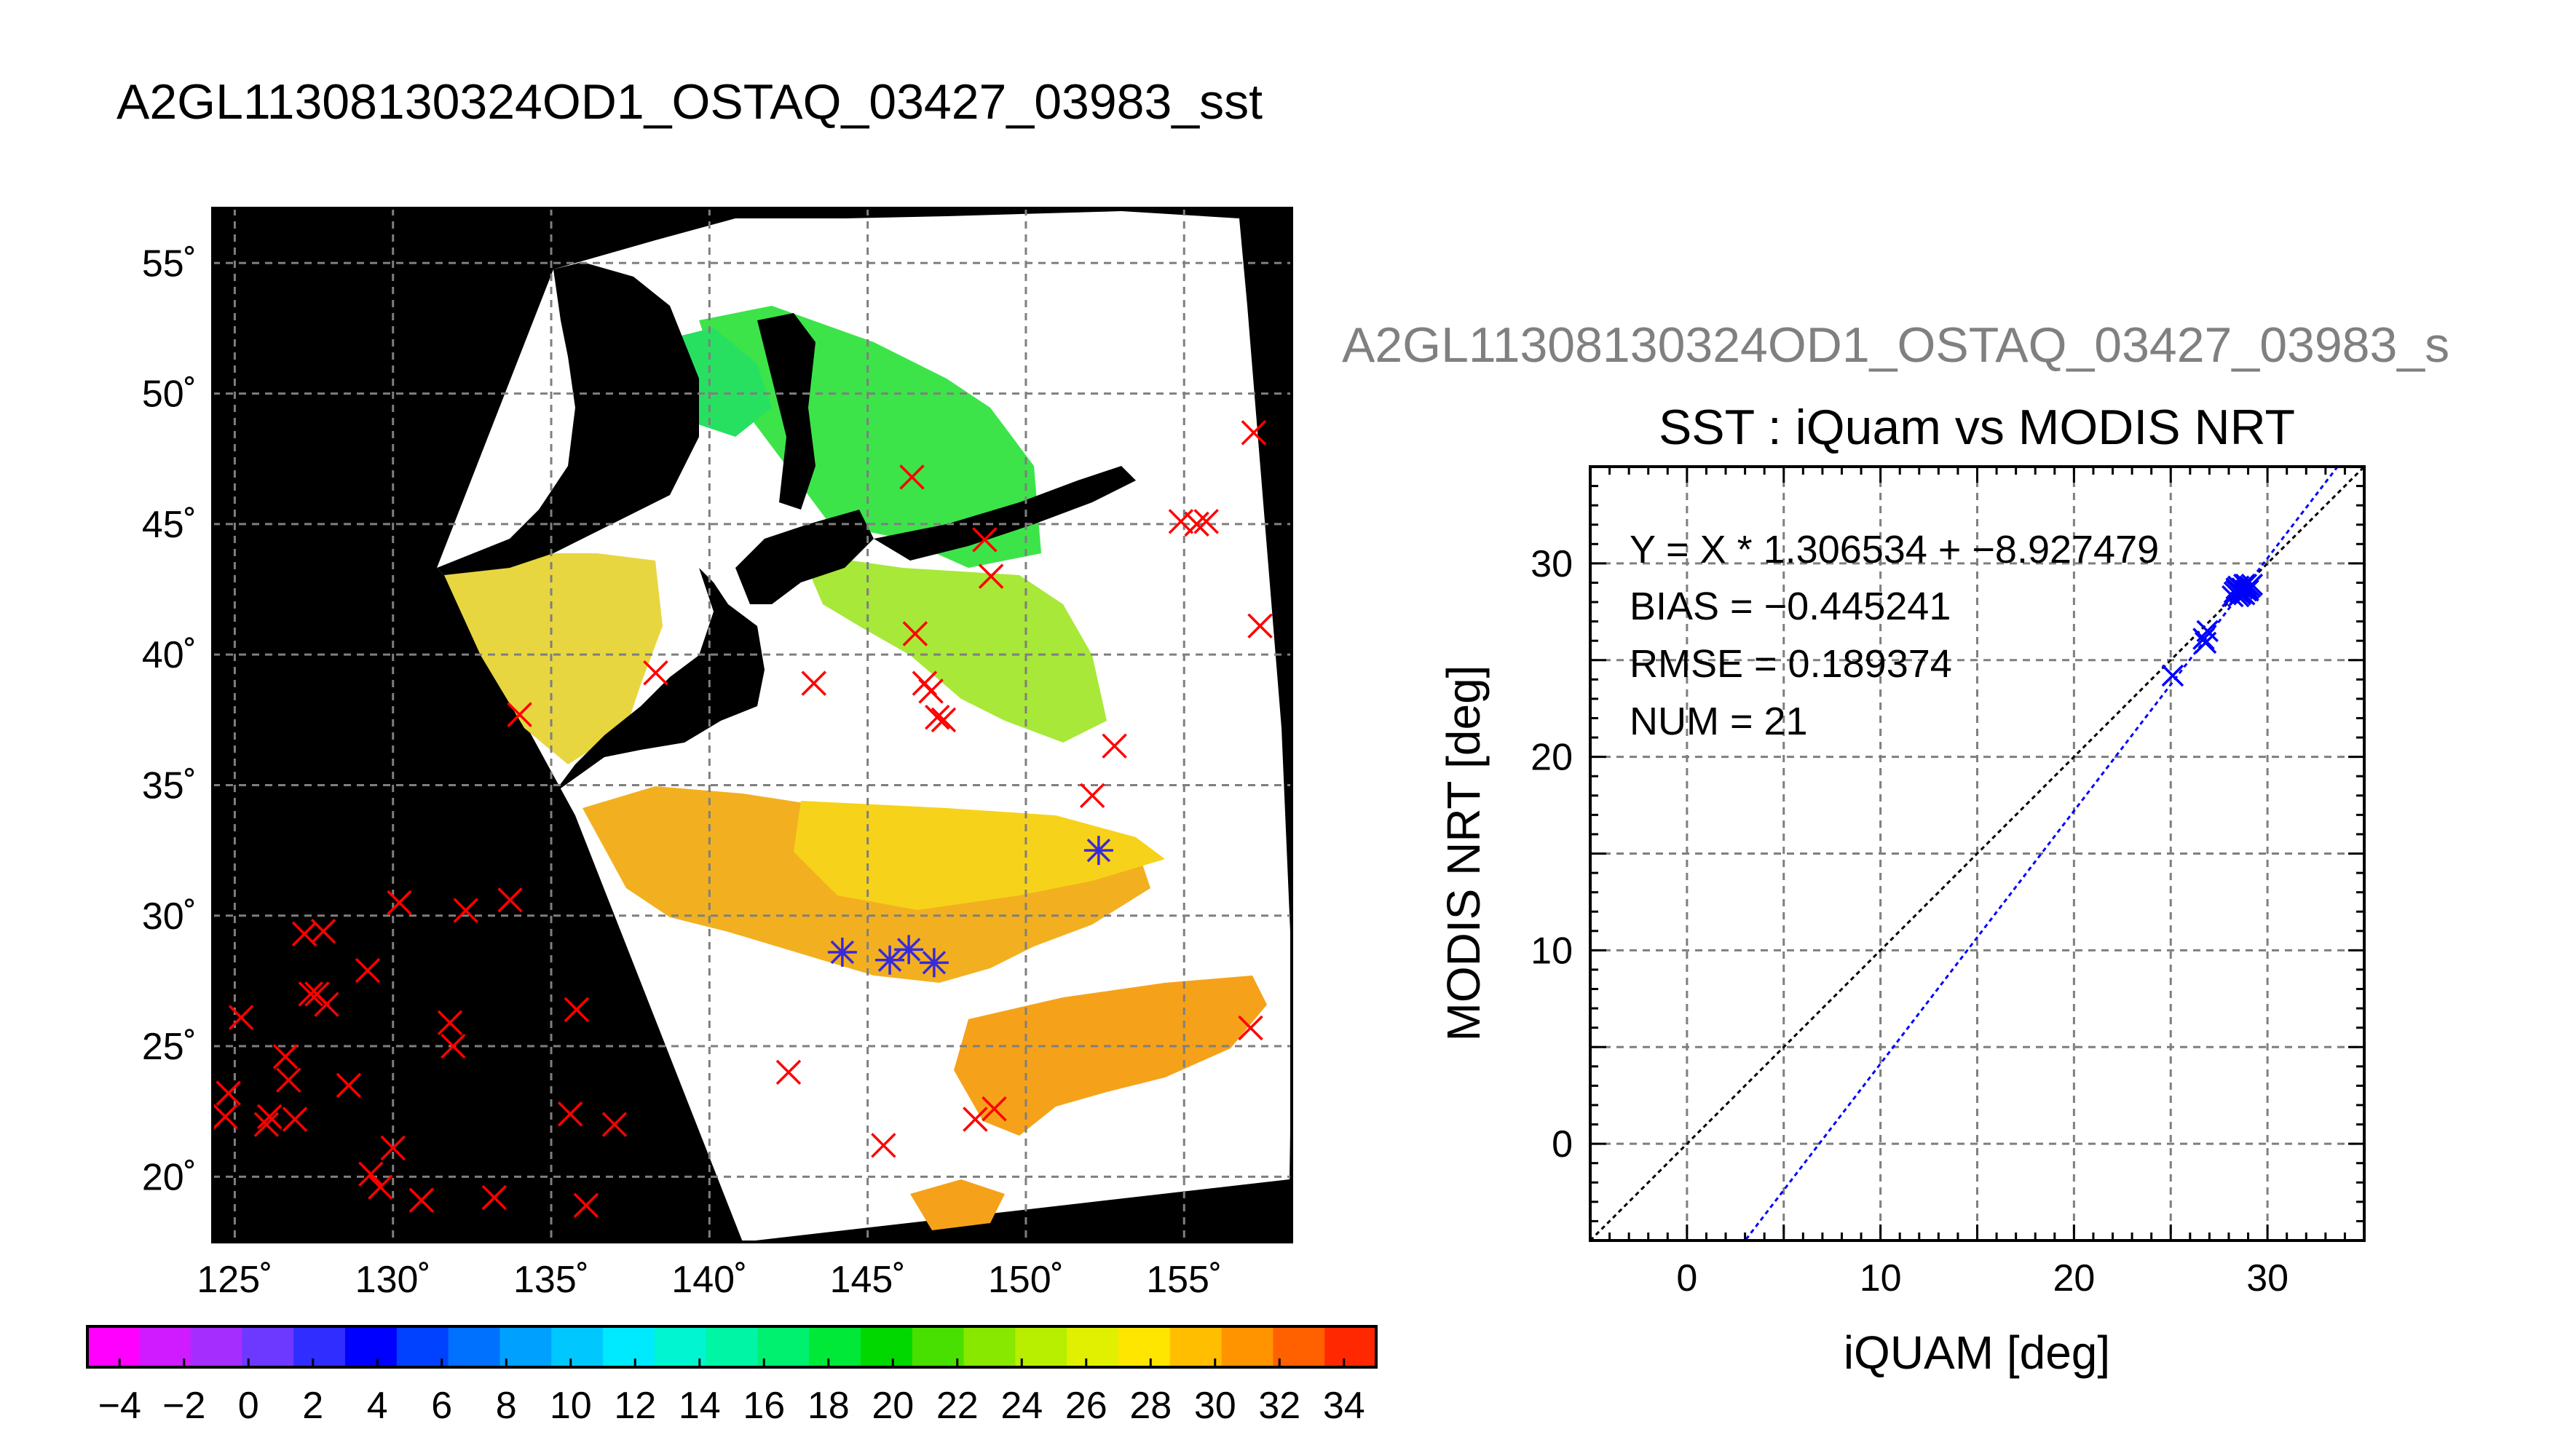  Describe the element at coordinates (377, 1406) in the screenshot. I see `colorbar-tick-label: 4` at that location.